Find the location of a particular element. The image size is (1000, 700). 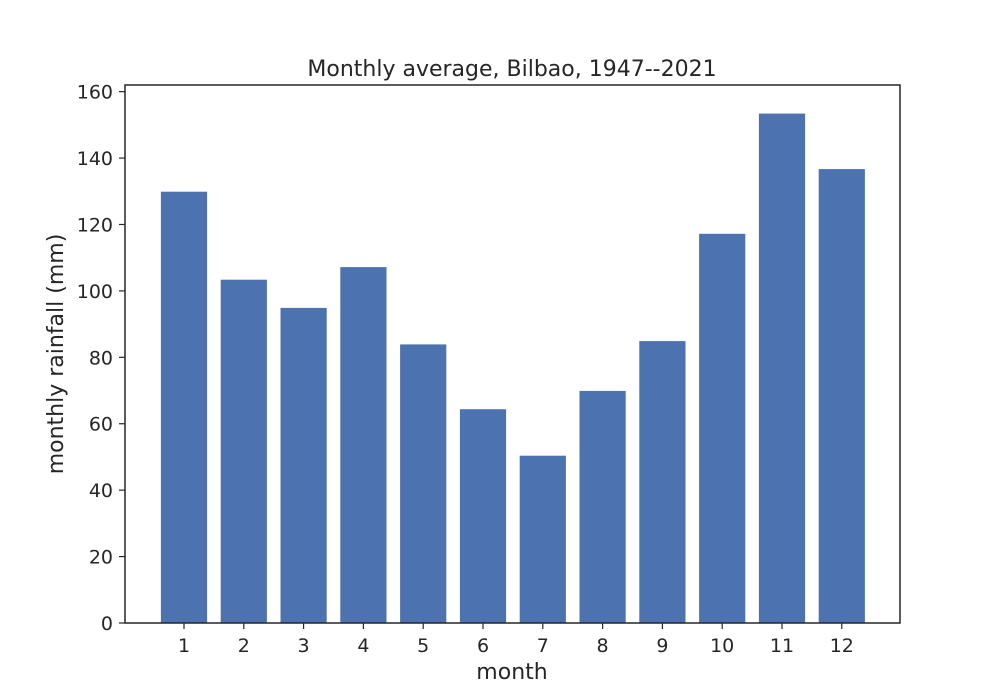

y-tick-label-120: 120 is located at coordinates (95, 225).